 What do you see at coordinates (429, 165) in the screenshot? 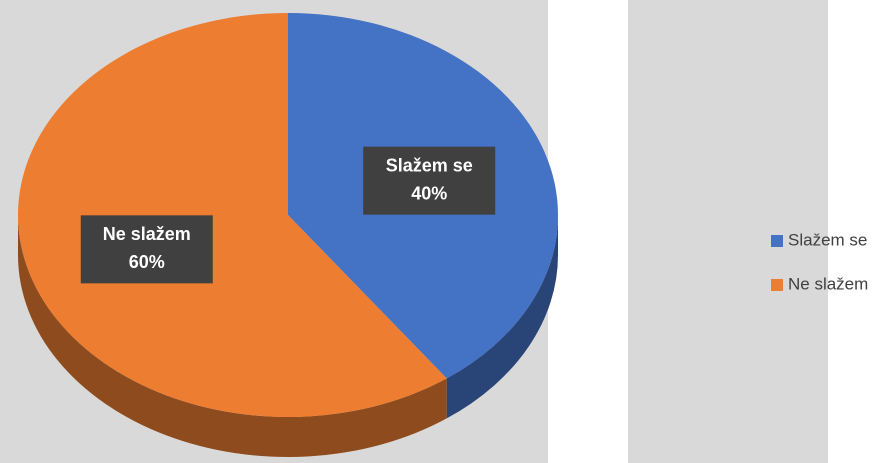
I see `data-label-category: Slažem se` at bounding box center [429, 165].